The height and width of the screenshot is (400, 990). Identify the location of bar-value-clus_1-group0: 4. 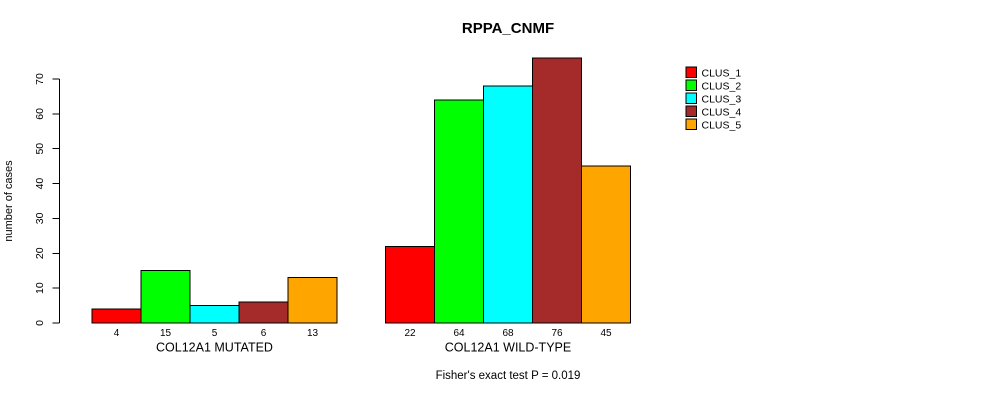
(117, 333).